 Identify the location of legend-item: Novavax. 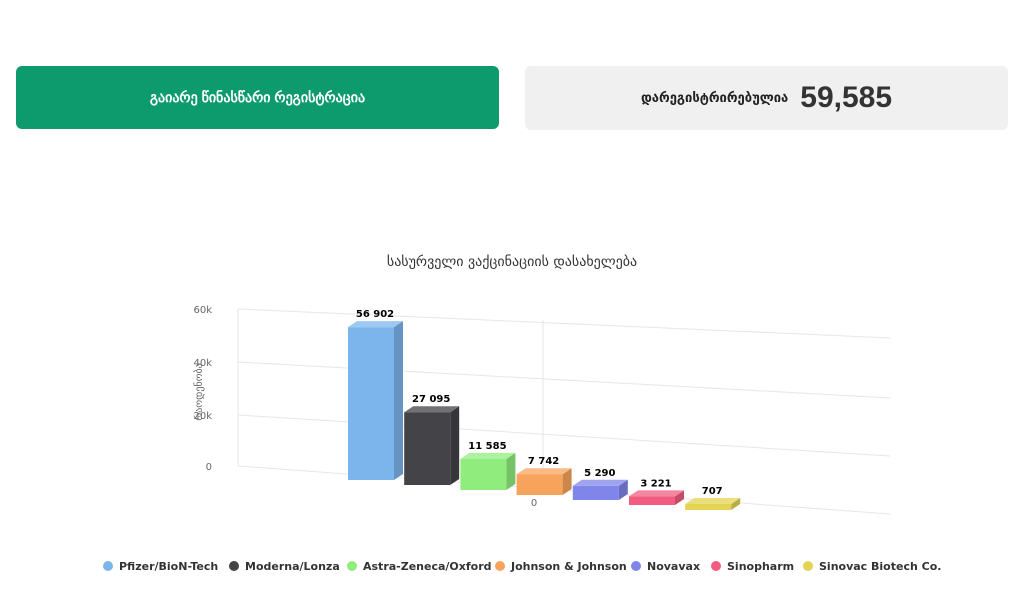
(665, 566).